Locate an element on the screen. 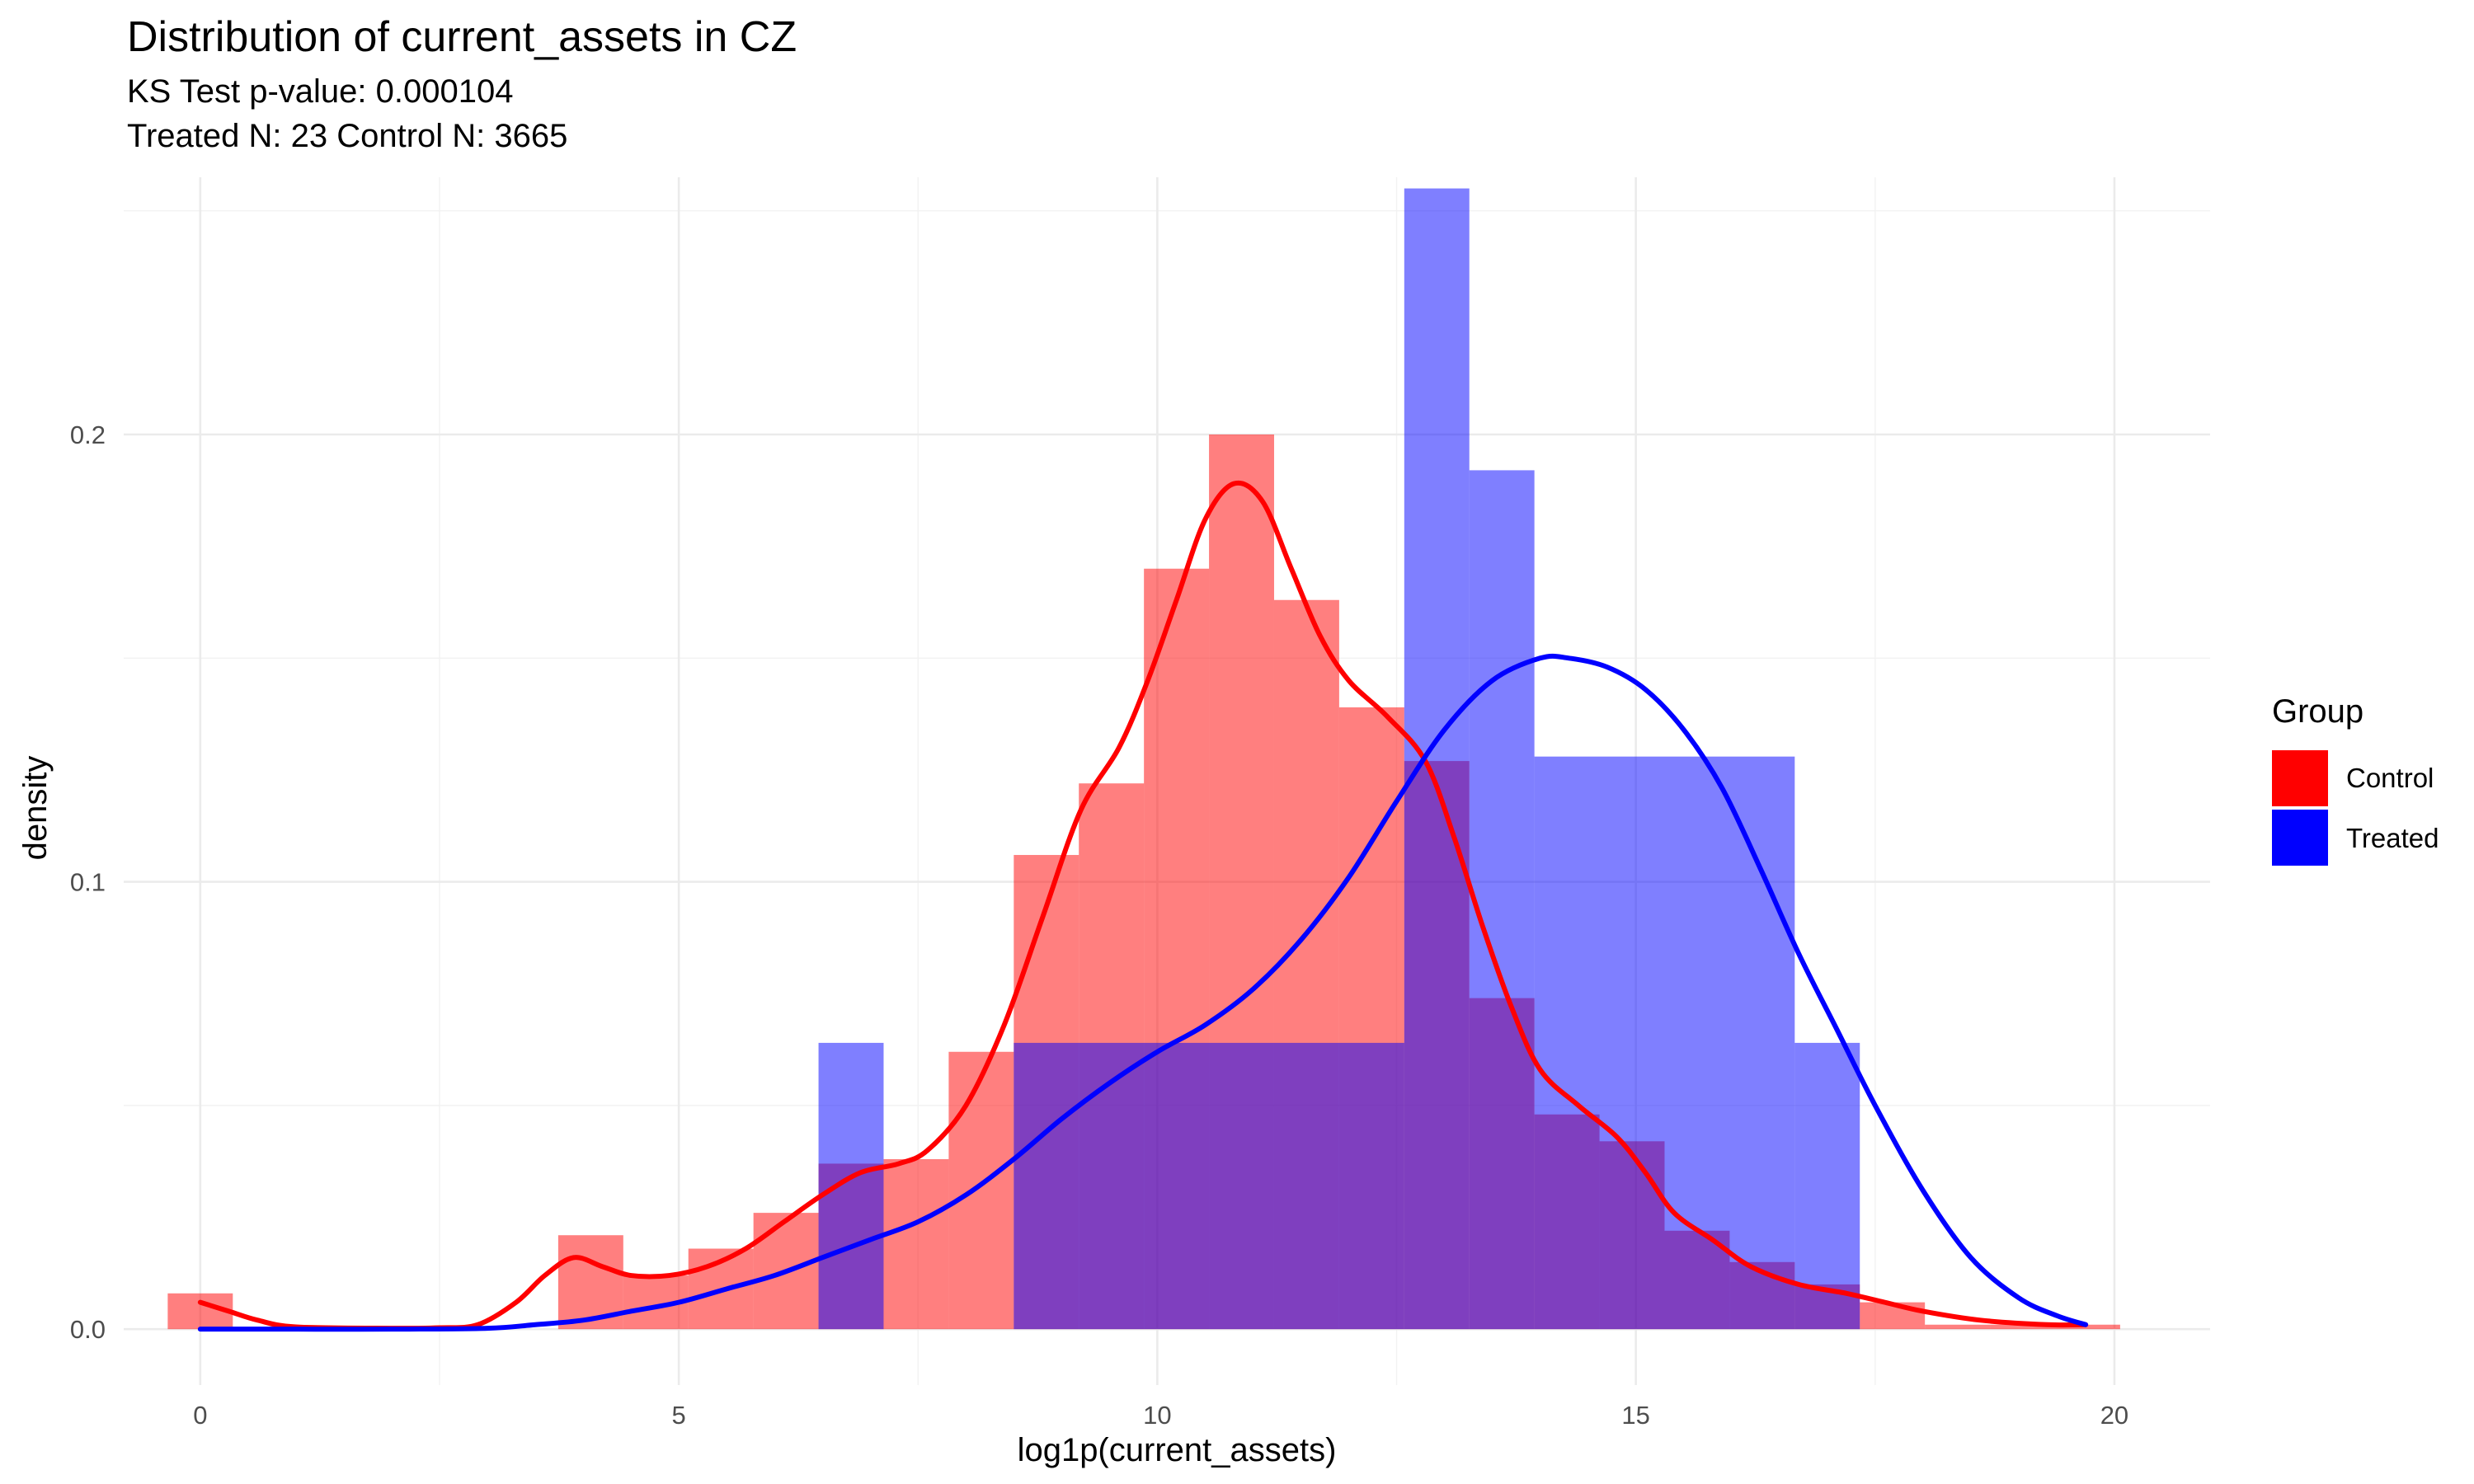 The image size is (2474, 1484). legend-title: Group is located at coordinates (2317, 711).